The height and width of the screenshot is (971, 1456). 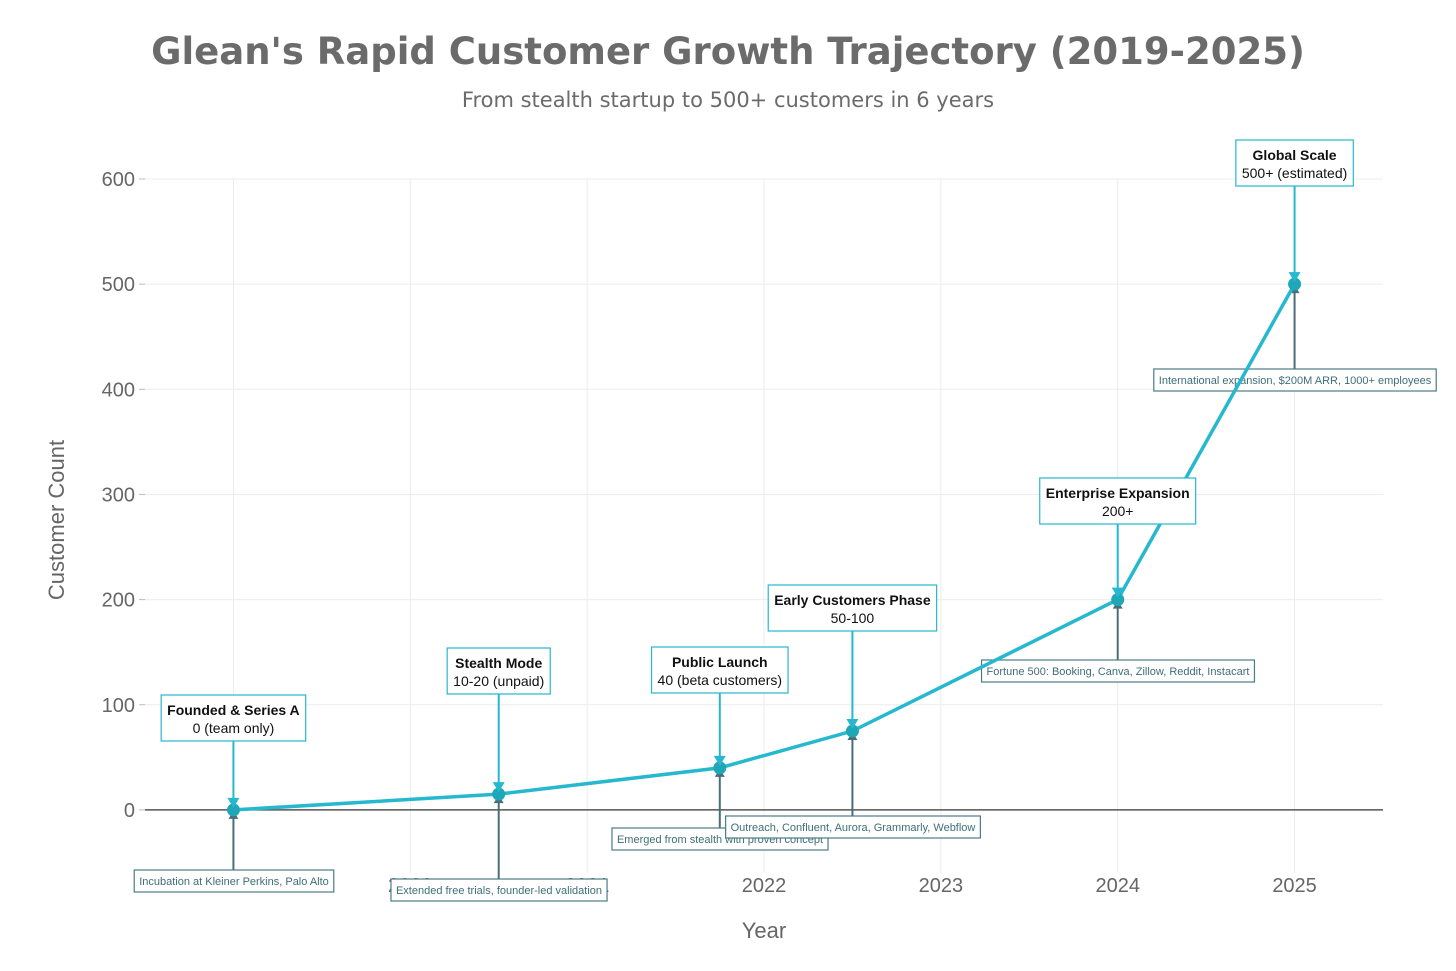 What do you see at coordinates (764, 930) in the screenshot?
I see `x-axis-title: Year` at bounding box center [764, 930].